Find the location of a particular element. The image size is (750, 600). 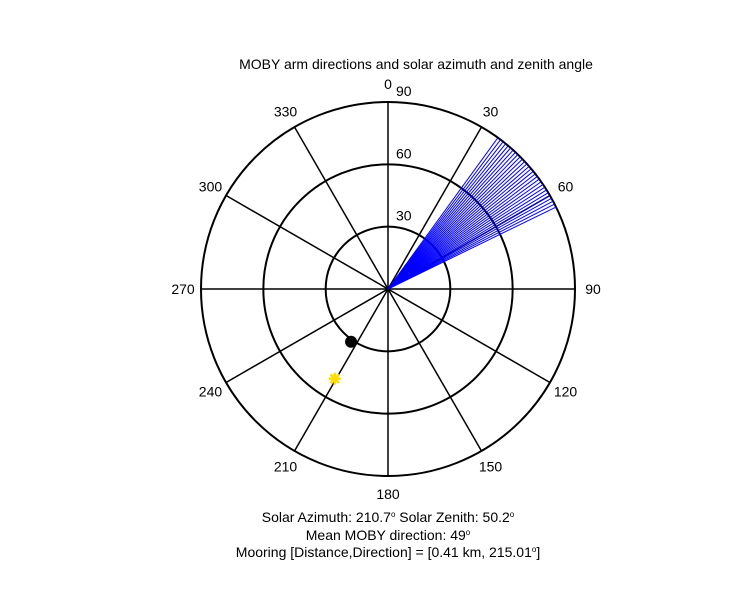

mooring-marker is located at coordinates (351, 341).